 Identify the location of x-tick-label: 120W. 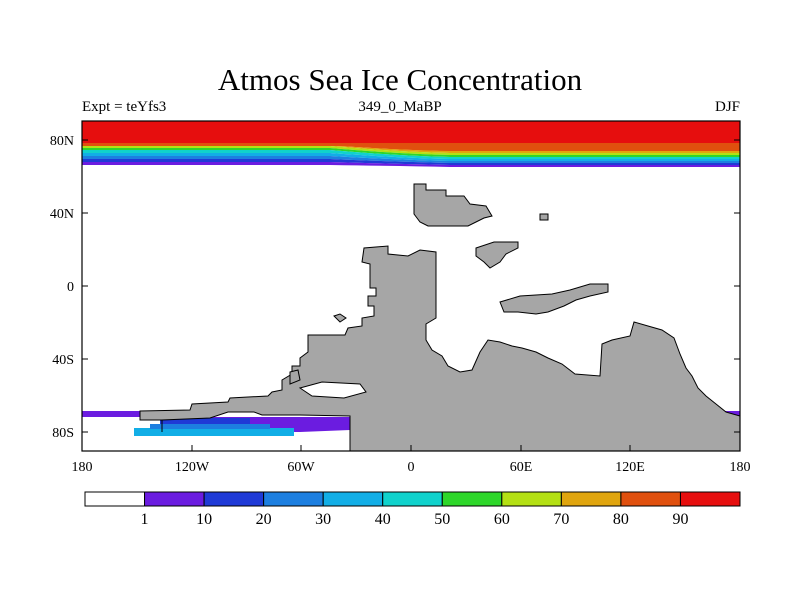
(192, 467).